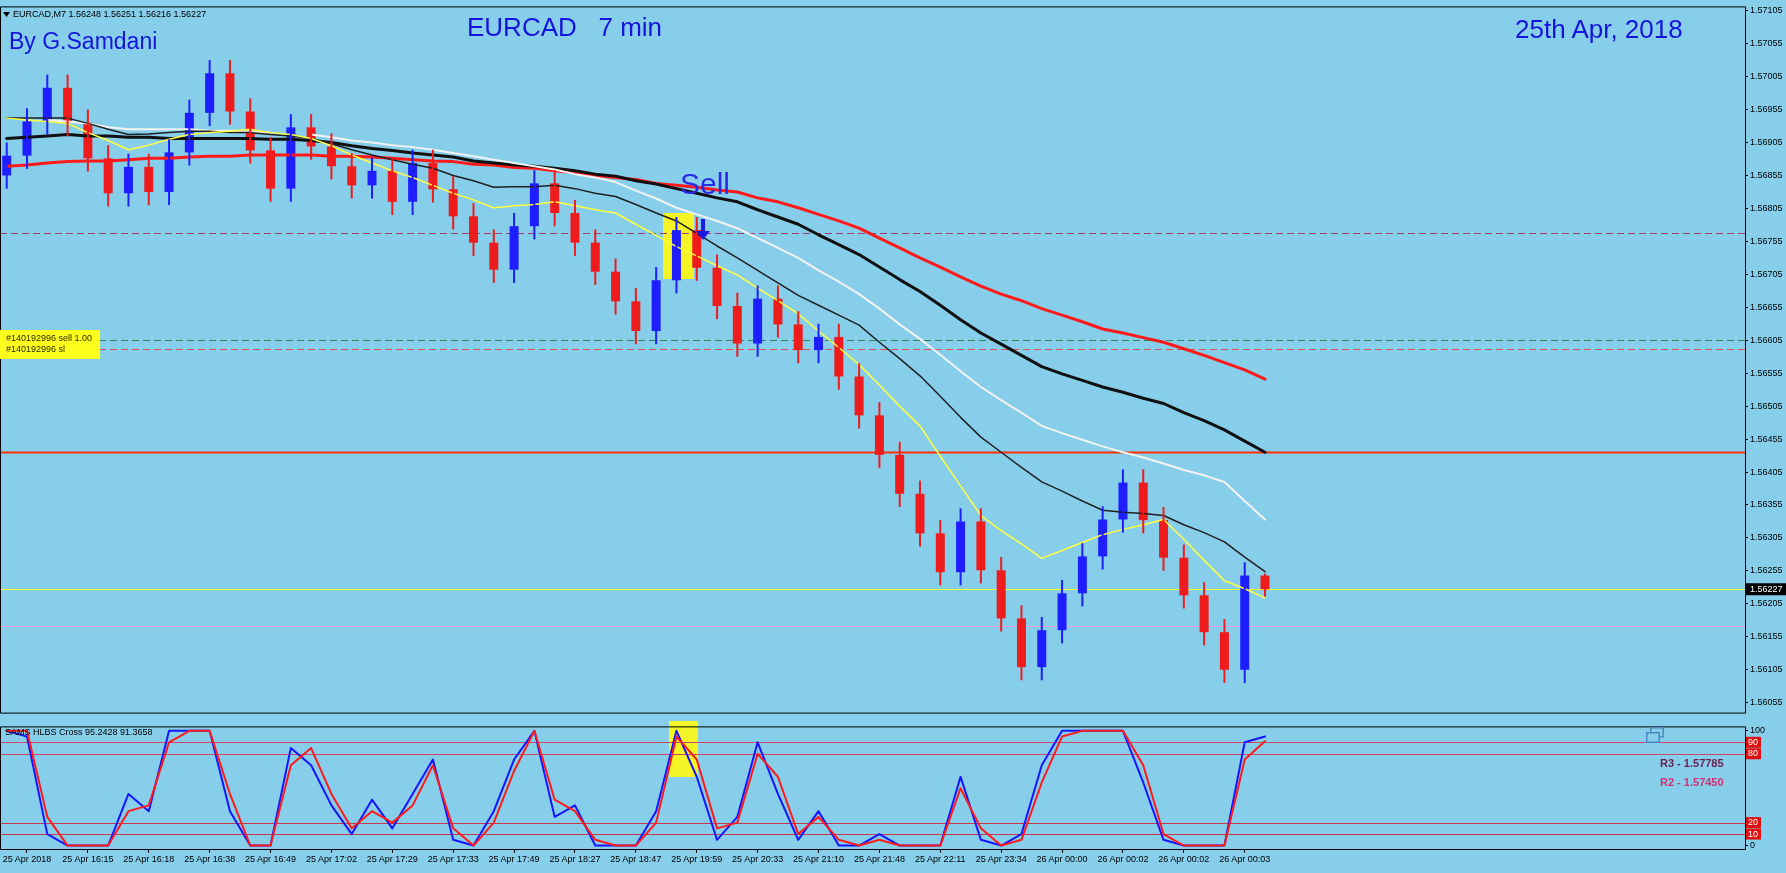 This screenshot has width=1786, height=873. Describe the element at coordinates (1766, 109) in the screenshot. I see `y-tick-label: 1.56955` at that location.